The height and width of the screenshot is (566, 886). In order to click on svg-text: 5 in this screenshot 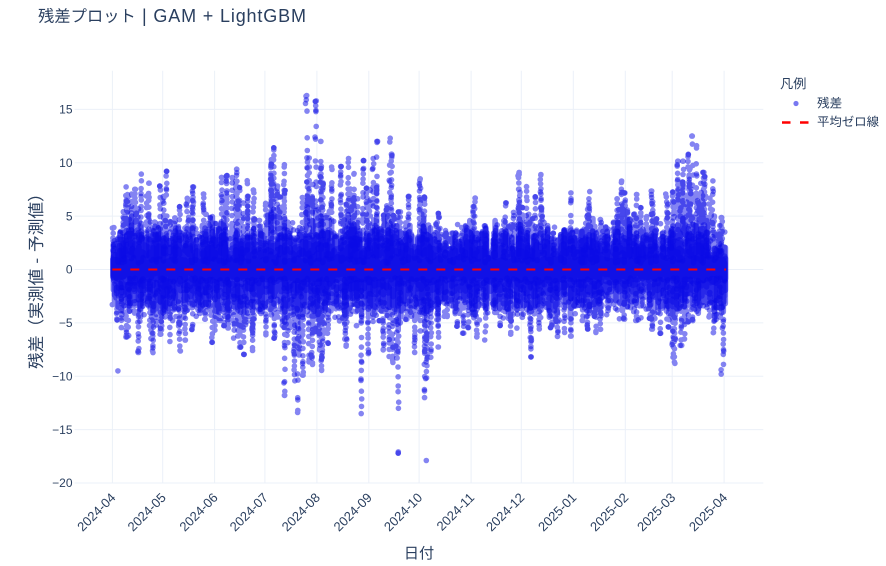, I will do `click(69, 216)`.